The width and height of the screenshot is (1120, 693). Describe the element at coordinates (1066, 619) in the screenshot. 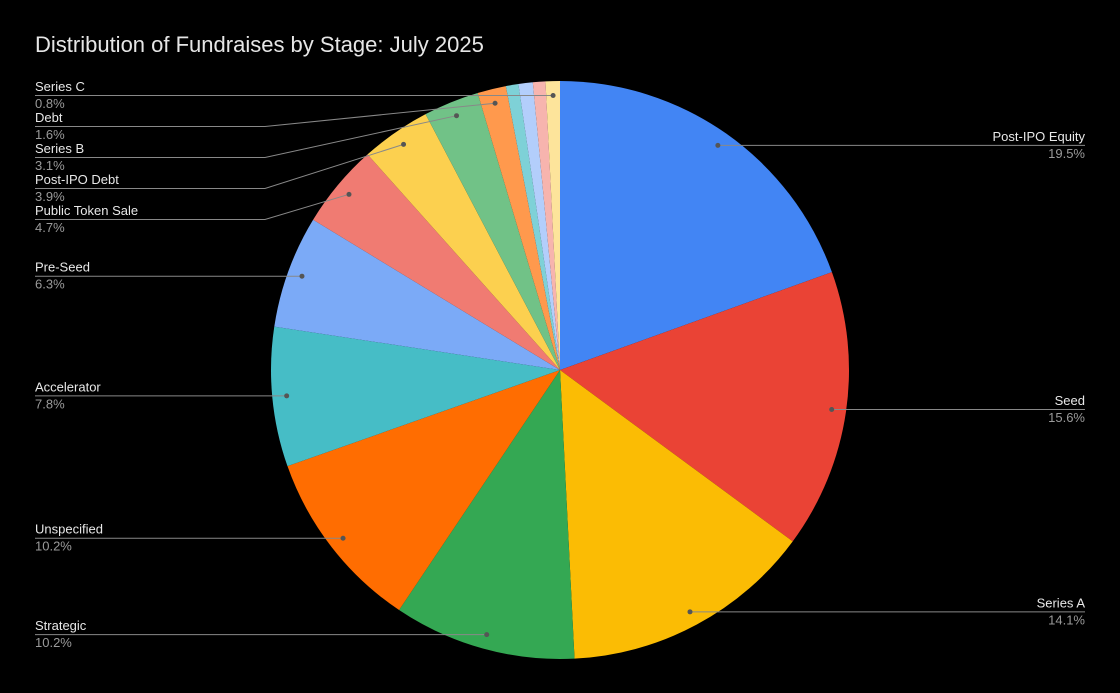

I see `slice-value: 14.1%` at that location.